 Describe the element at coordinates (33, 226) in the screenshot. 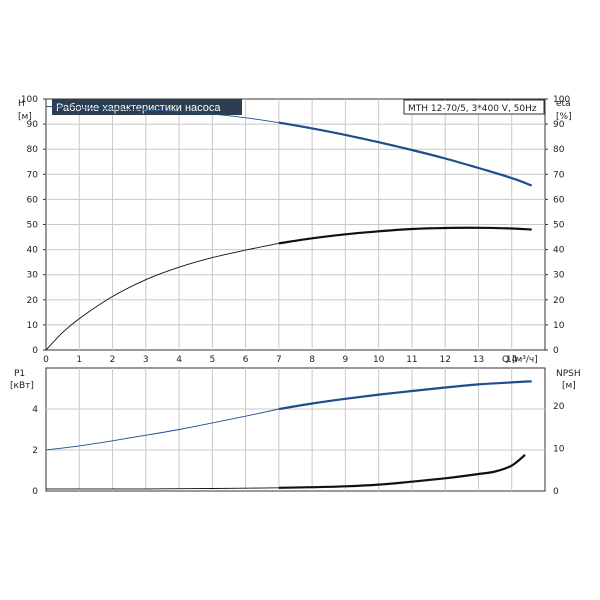

I see `h-tick-label: 50` at that location.